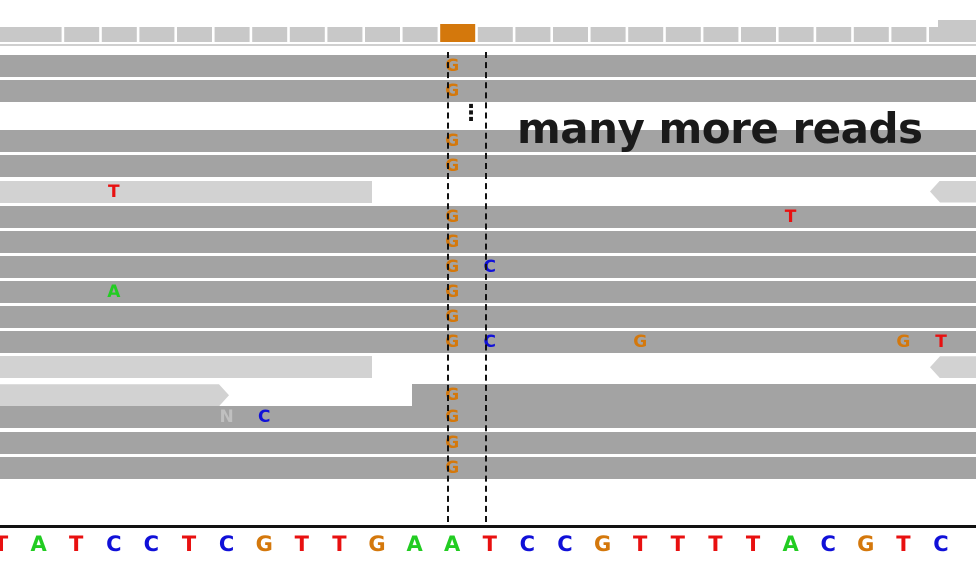  What do you see at coordinates (488, 526) in the screenshot?
I see `reference-separator` at bounding box center [488, 526].